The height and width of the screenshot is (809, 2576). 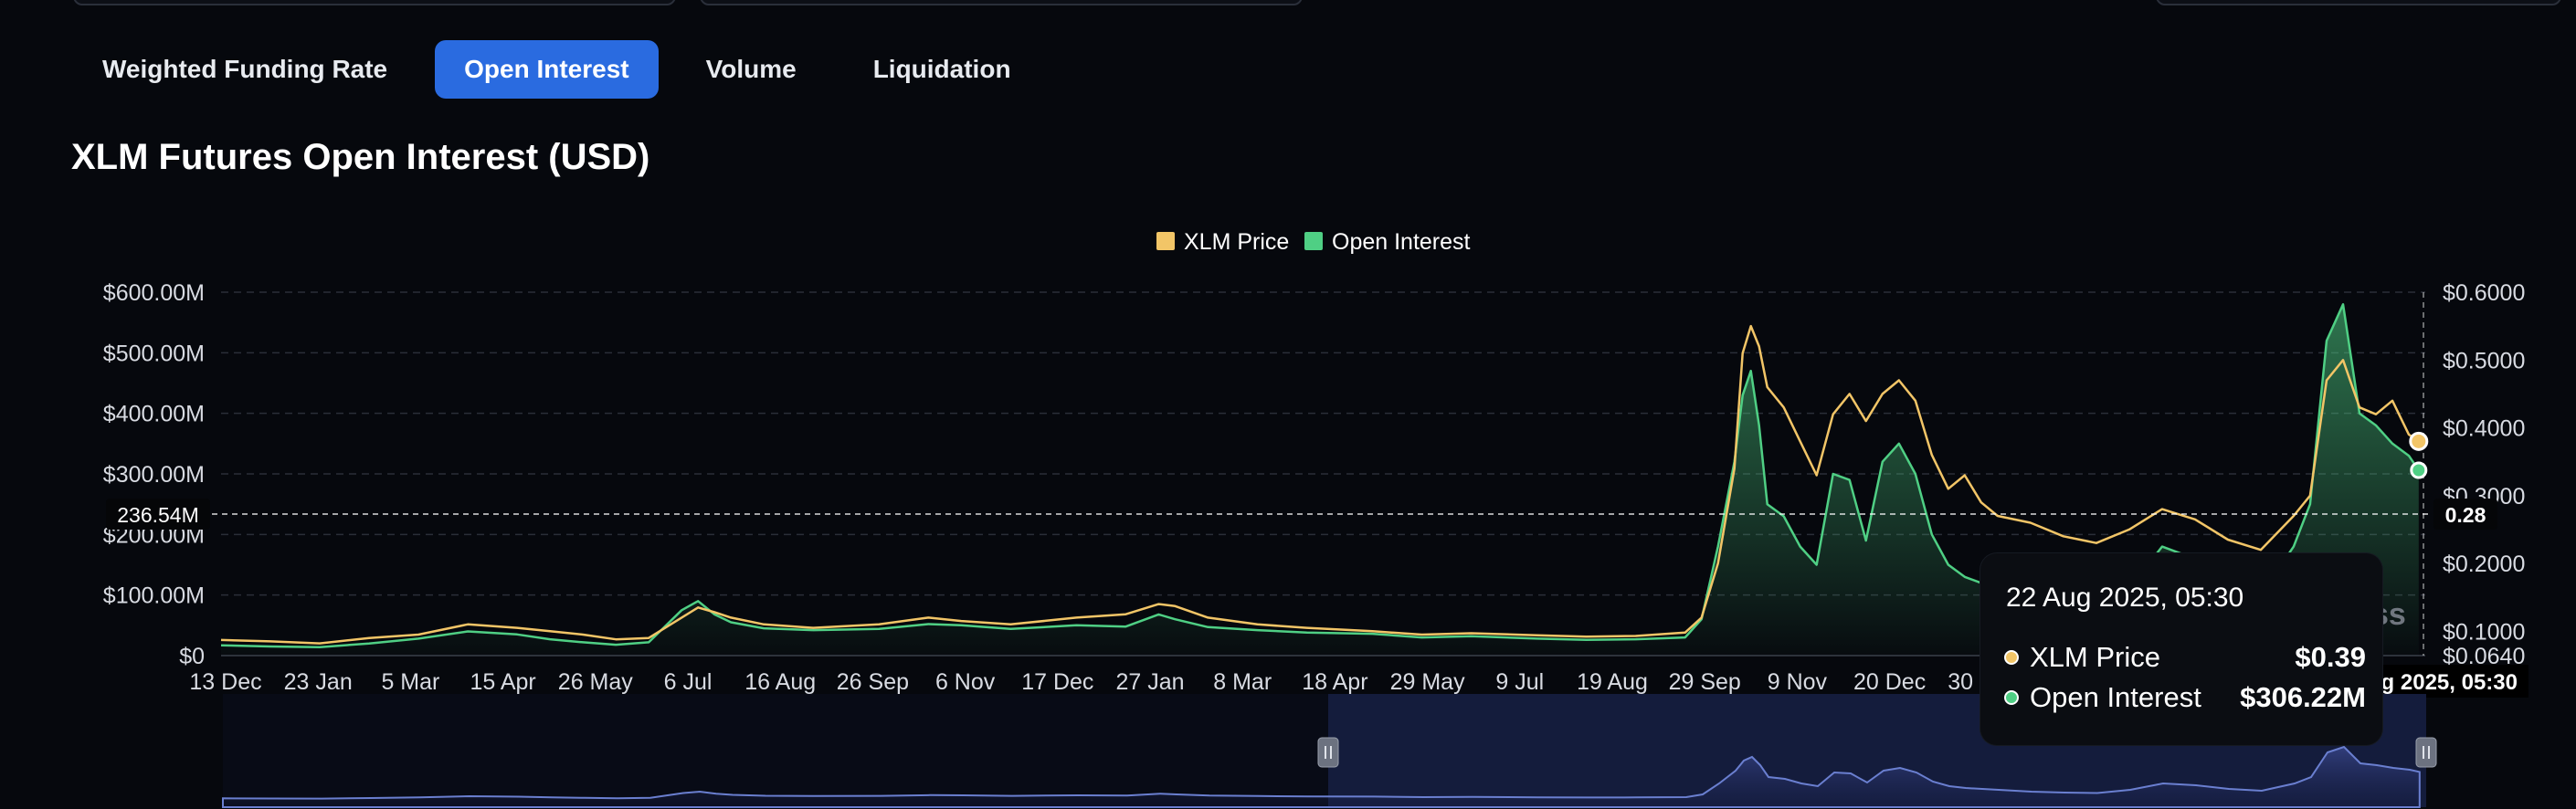 What do you see at coordinates (1165, 241) in the screenshot?
I see `legend-price-swatch` at bounding box center [1165, 241].